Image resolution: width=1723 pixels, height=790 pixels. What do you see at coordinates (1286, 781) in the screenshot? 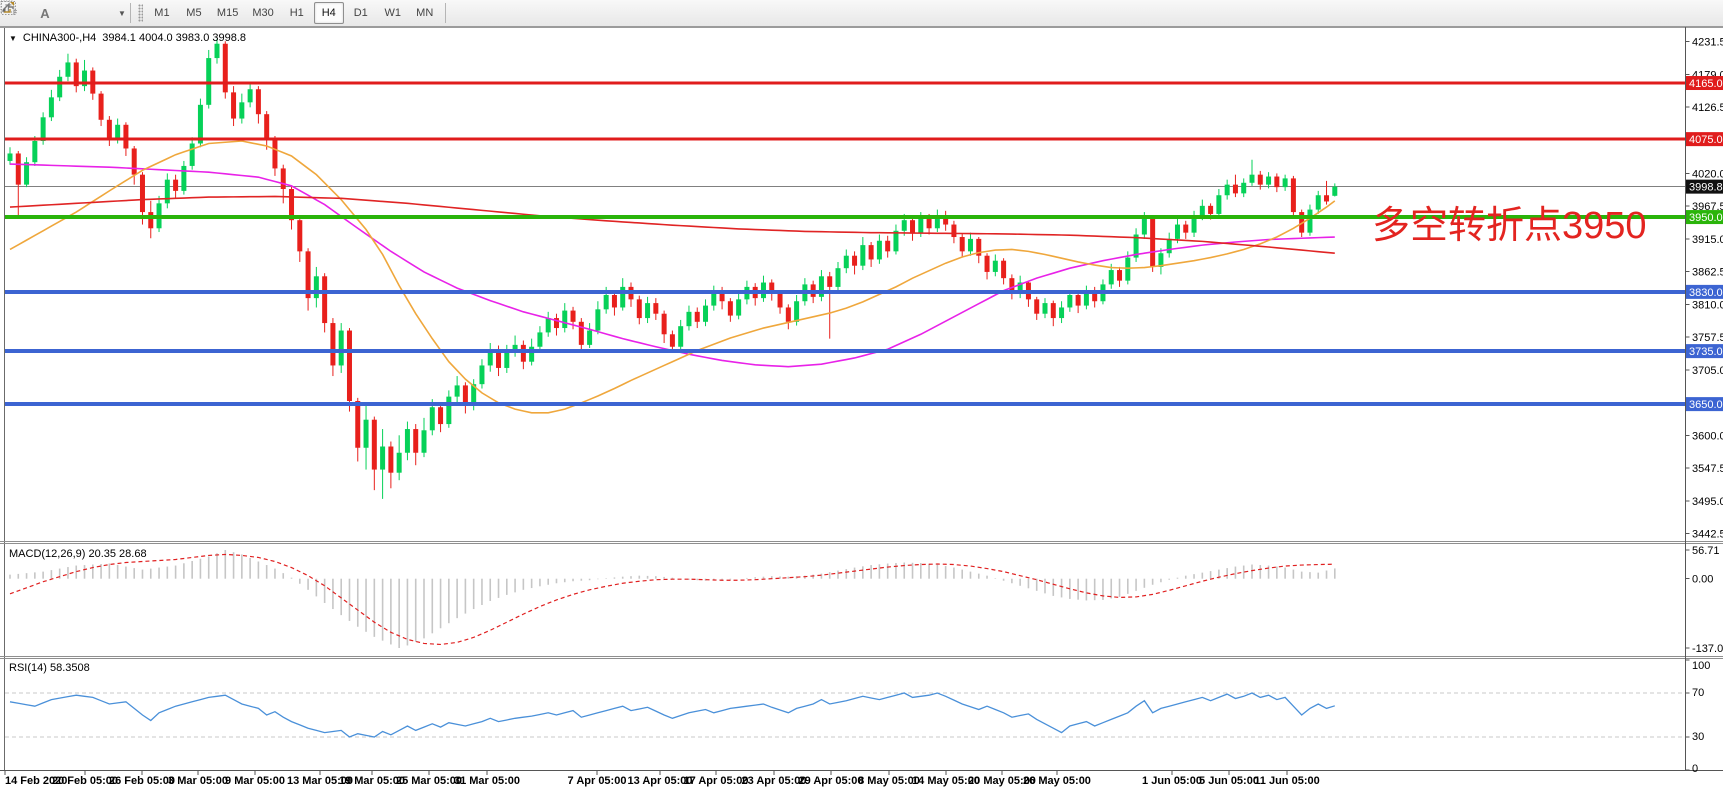
I see `svg-text: 11 Jun 05:00` at bounding box center [1286, 781].